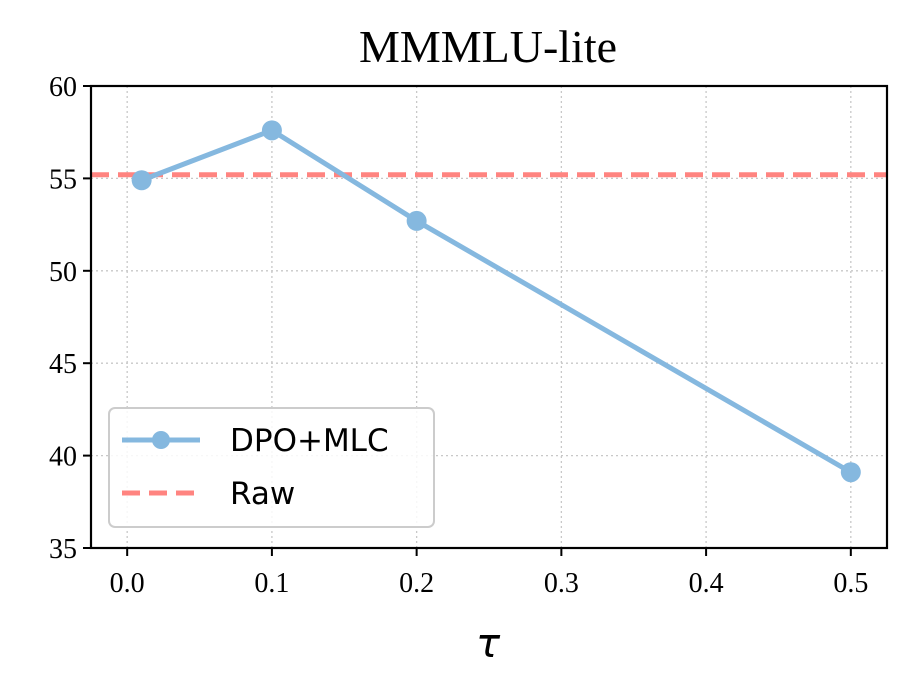 The image size is (913, 697). Describe the element at coordinates (271, 467) in the screenshot. I see `legend: DPO+MLC Raw` at that location.